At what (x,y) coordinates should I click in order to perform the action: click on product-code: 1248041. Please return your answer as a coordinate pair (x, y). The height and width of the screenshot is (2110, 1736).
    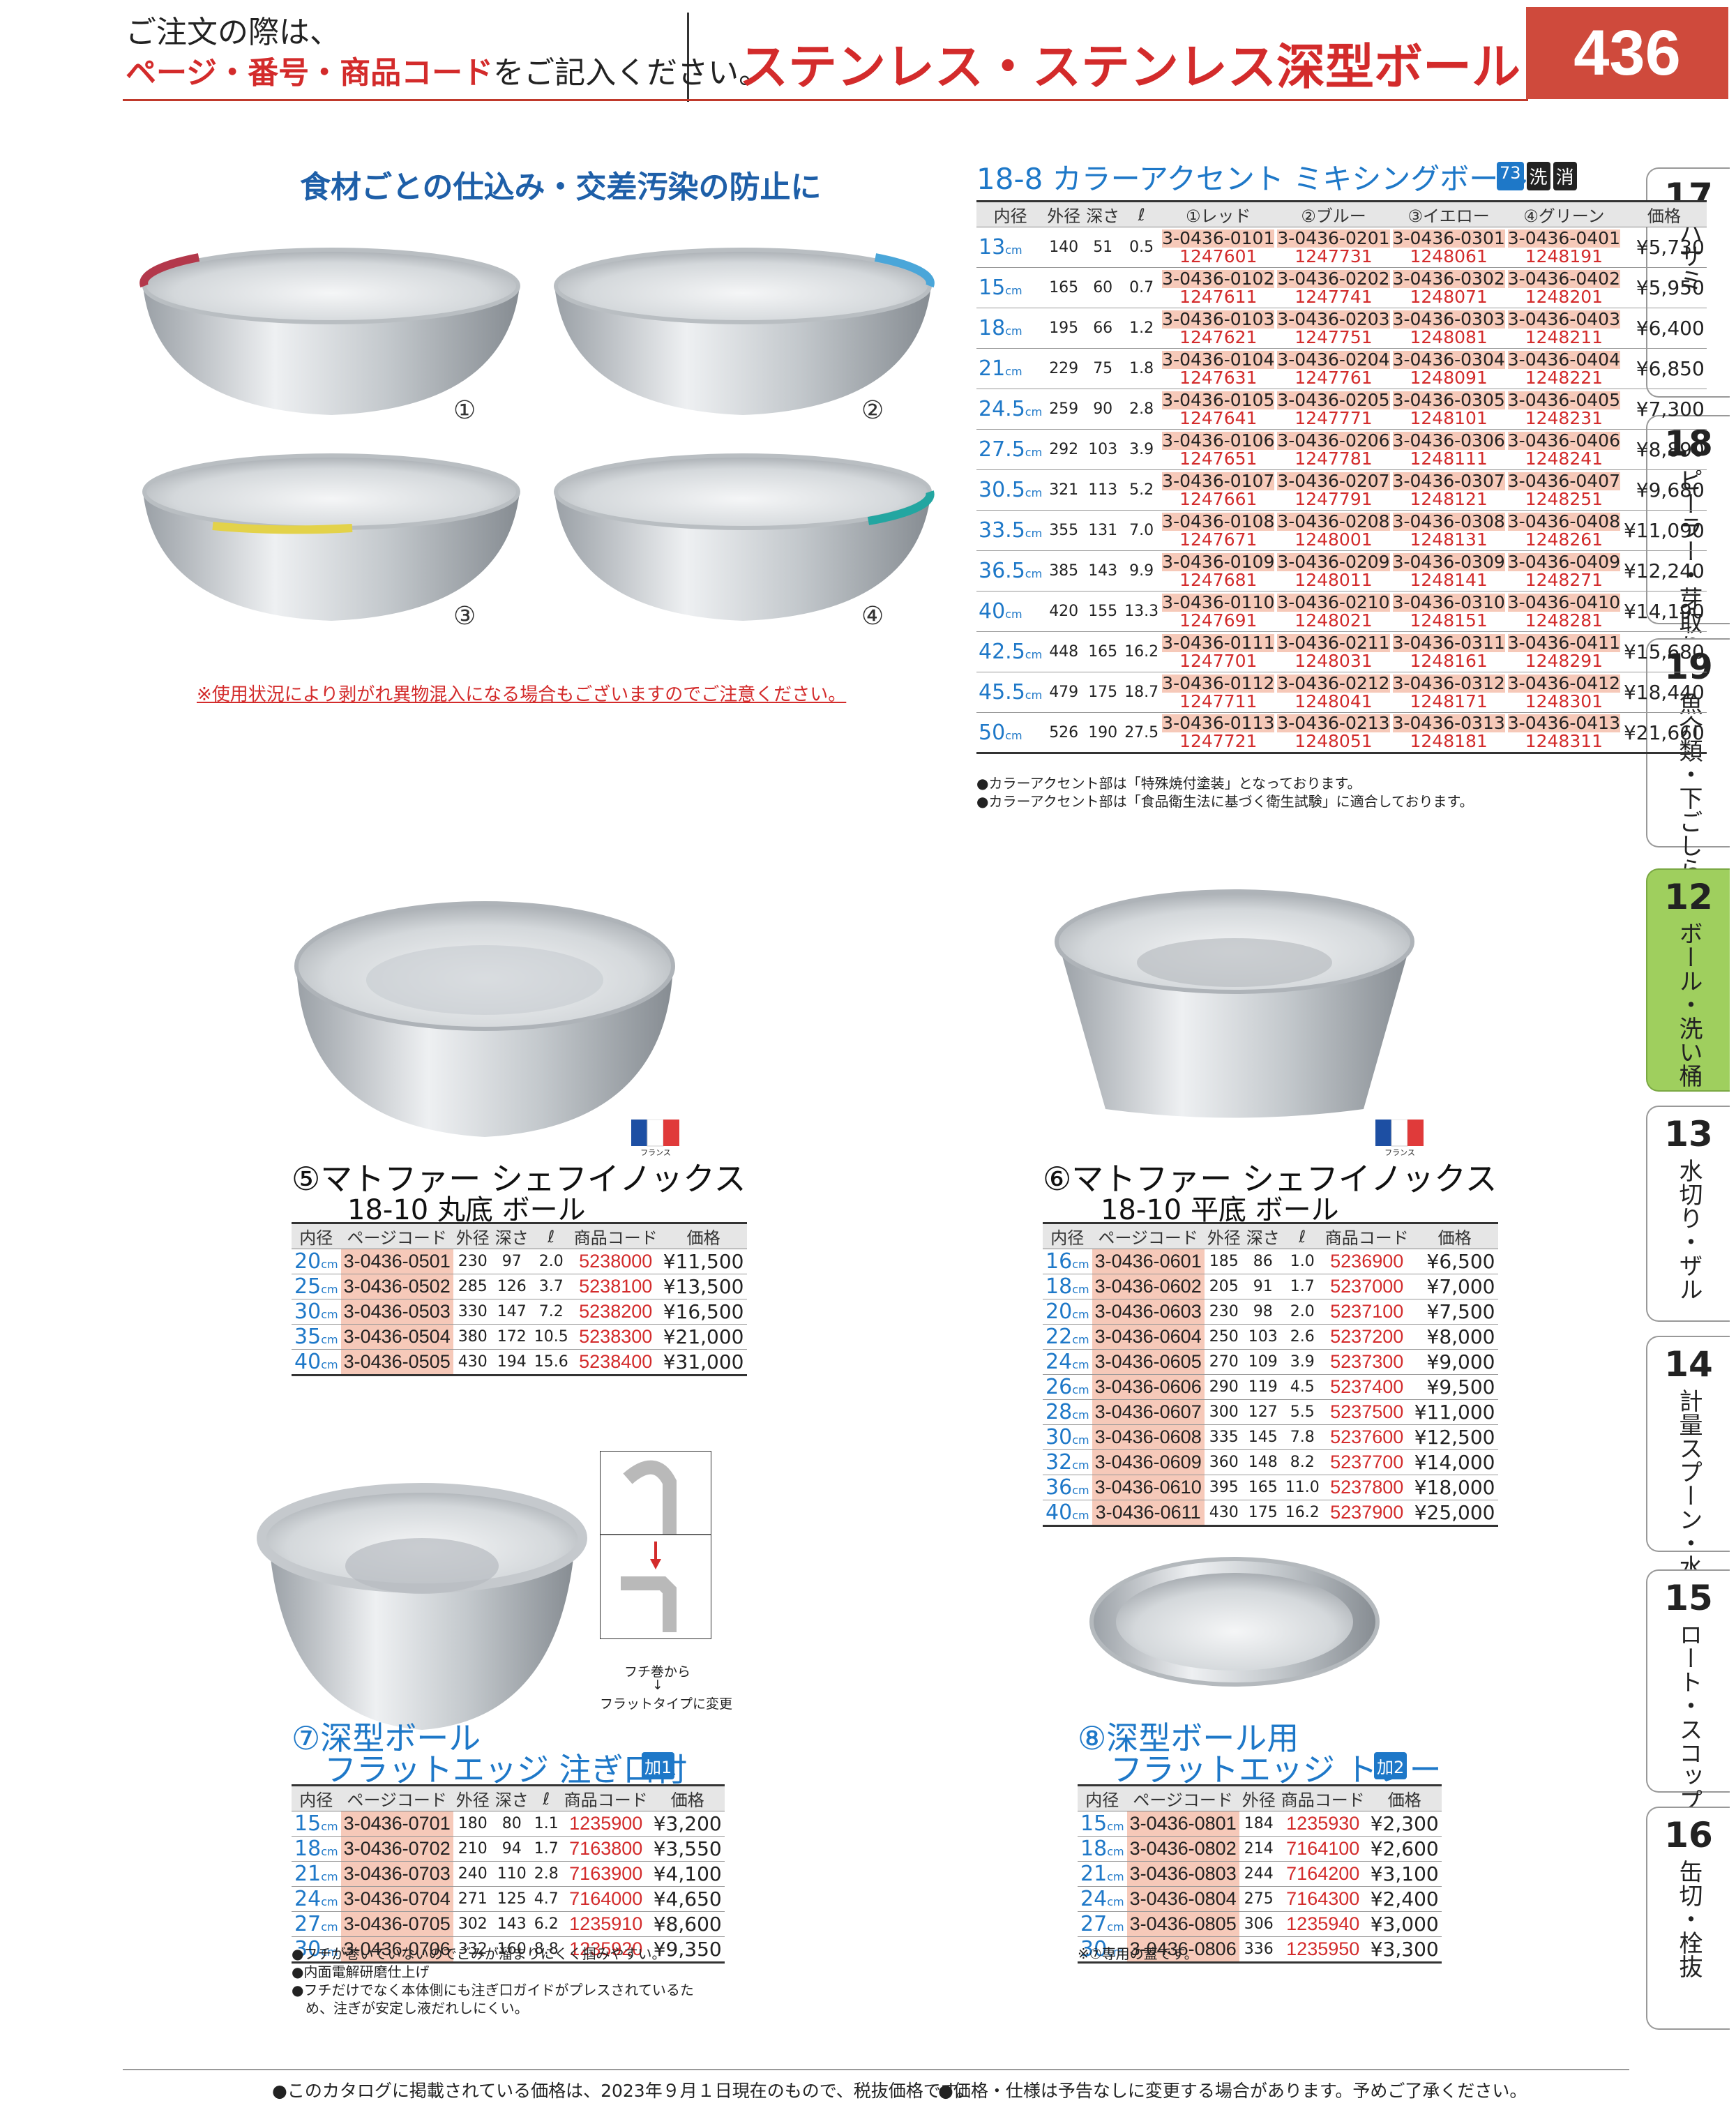
    Looking at the image, I should click on (1334, 701).